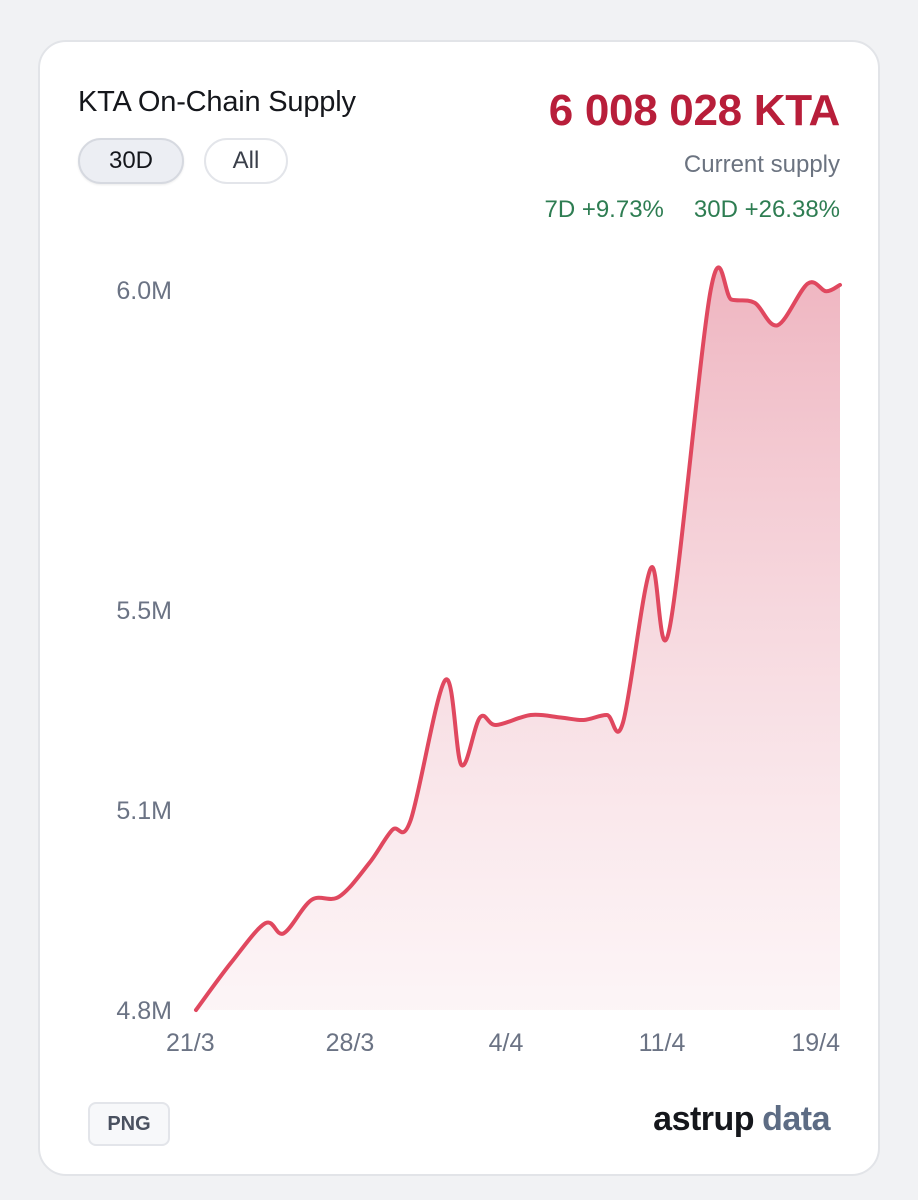 The image size is (918, 1200). What do you see at coordinates (246, 161) in the screenshot?
I see `range-button-all: All` at bounding box center [246, 161].